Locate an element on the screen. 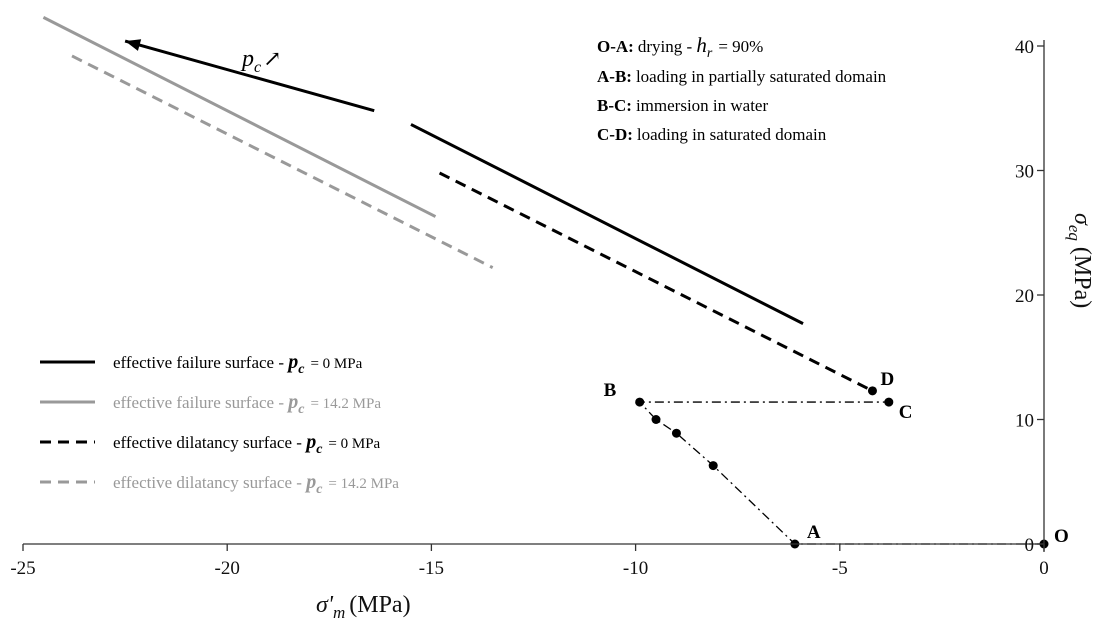 This screenshot has height=625, width=1101. point-label-c: C is located at coordinates (906, 412).